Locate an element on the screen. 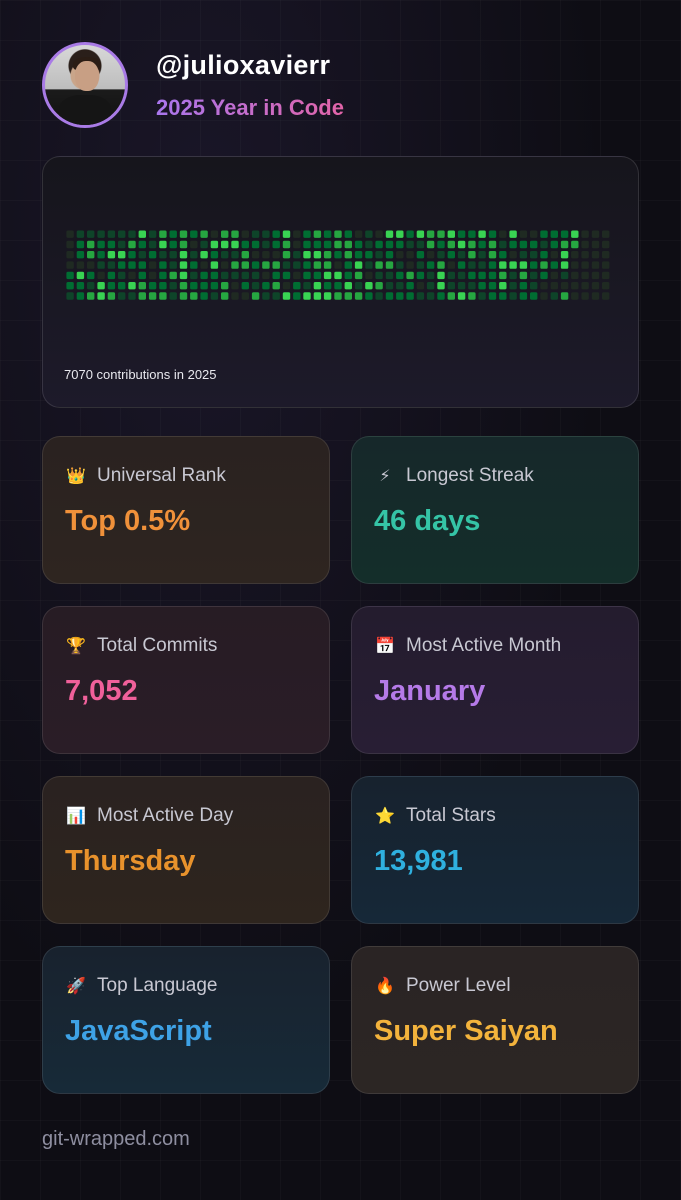 This screenshot has width=681, height=1200. avatar is located at coordinates (85, 85).